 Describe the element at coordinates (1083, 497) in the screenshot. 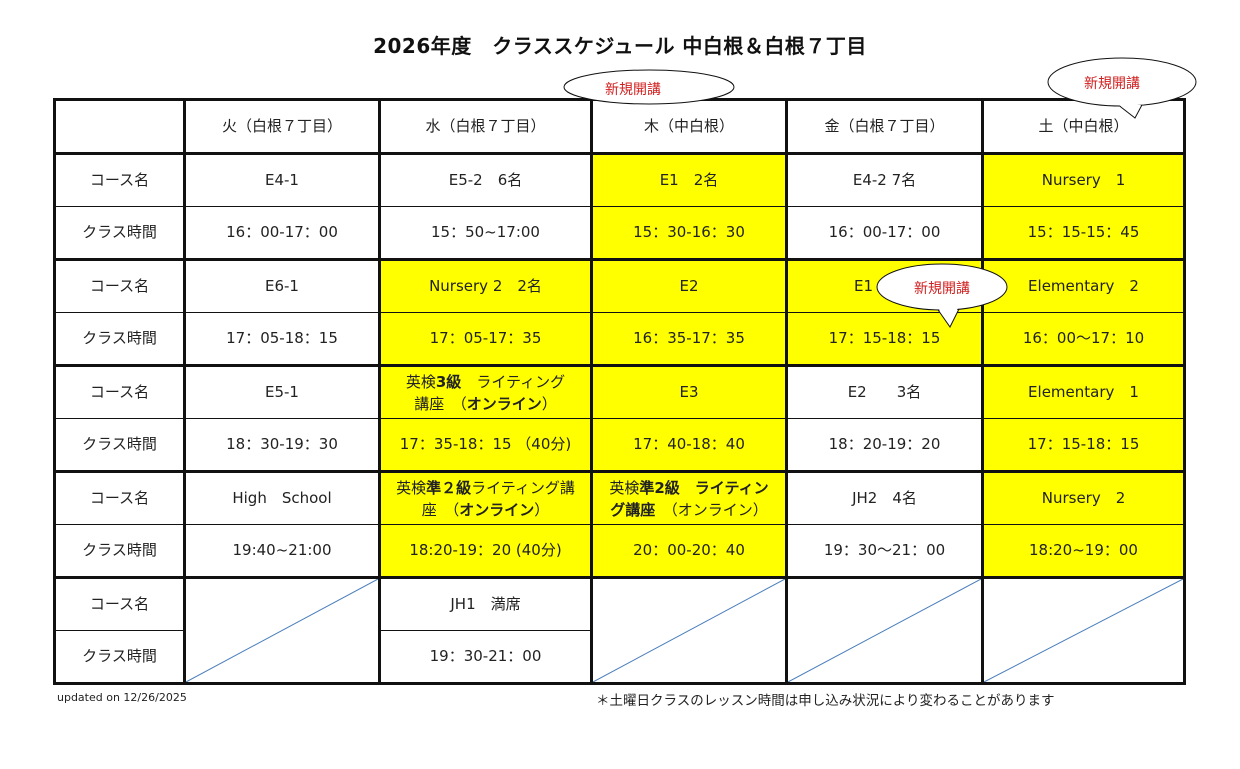

I see `cell-sat-course: Nursery 2` at that location.